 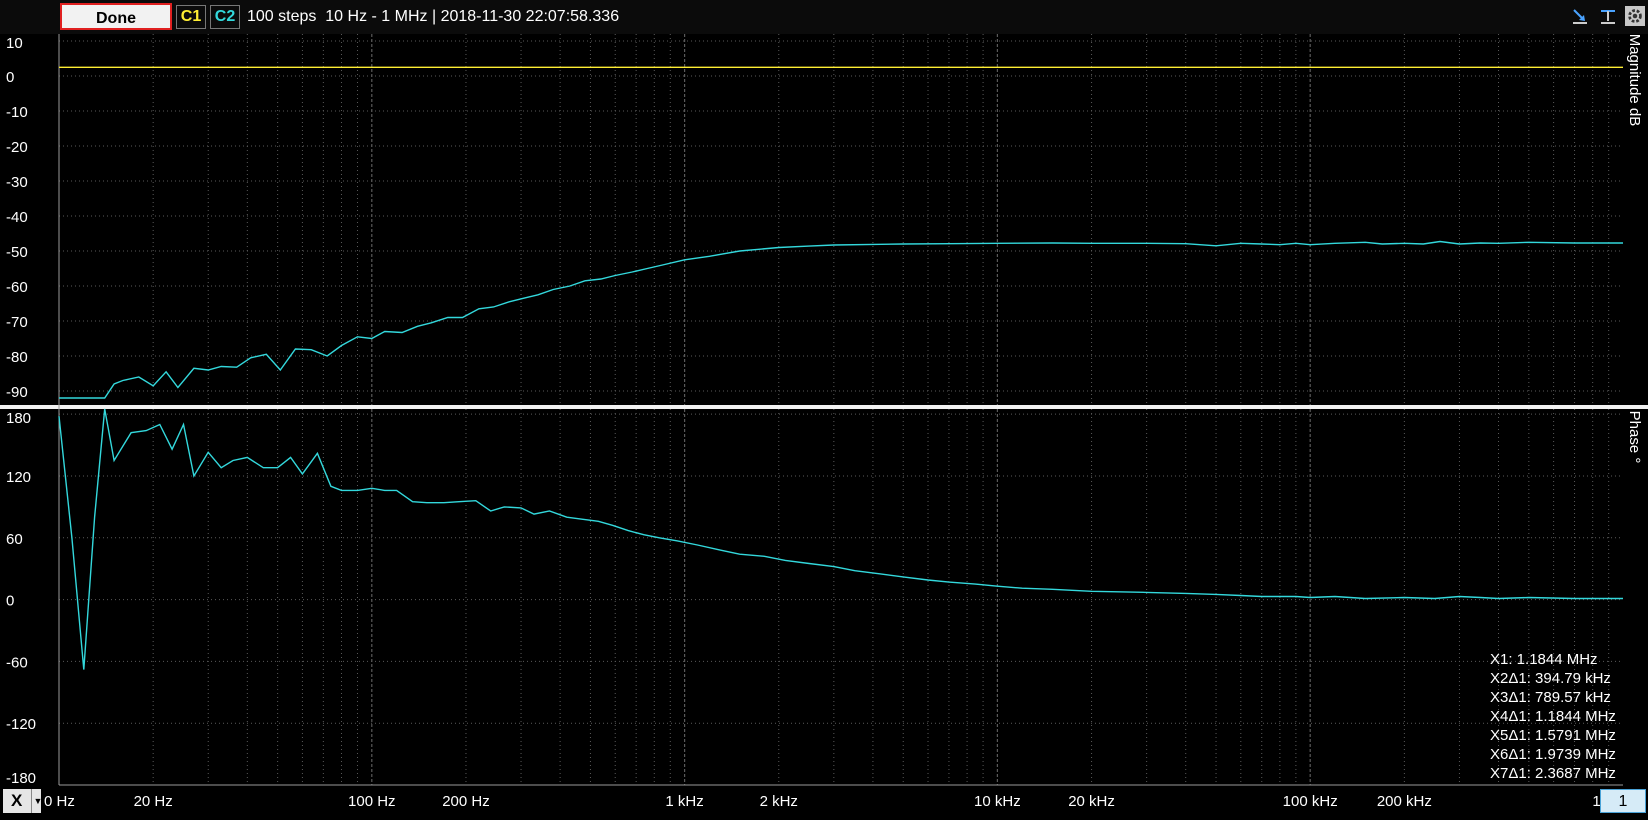 What do you see at coordinates (1634, 80) in the screenshot?
I see `magnitude-axis-label: Magnitude dB` at bounding box center [1634, 80].